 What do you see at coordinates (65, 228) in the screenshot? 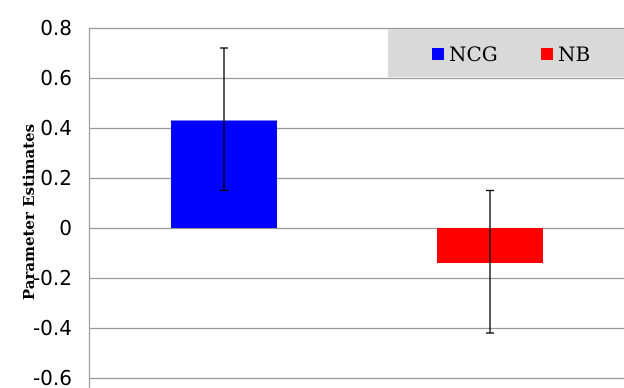
I see `y-tick-label: 0` at bounding box center [65, 228].